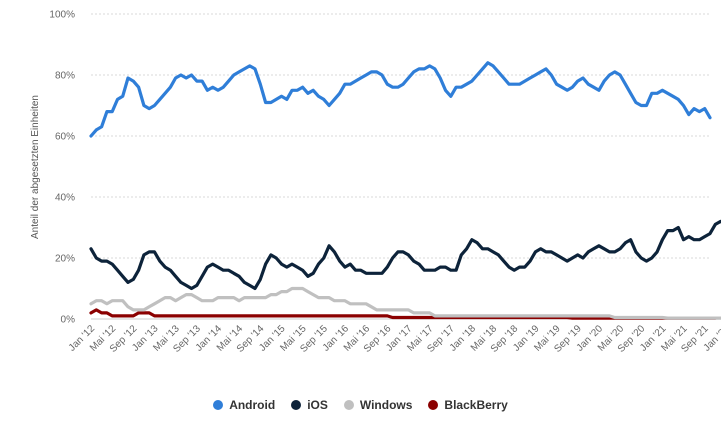  Describe the element at coordinates (386, 405) in the screenshot. I see `legend-label: Windows` at that location.